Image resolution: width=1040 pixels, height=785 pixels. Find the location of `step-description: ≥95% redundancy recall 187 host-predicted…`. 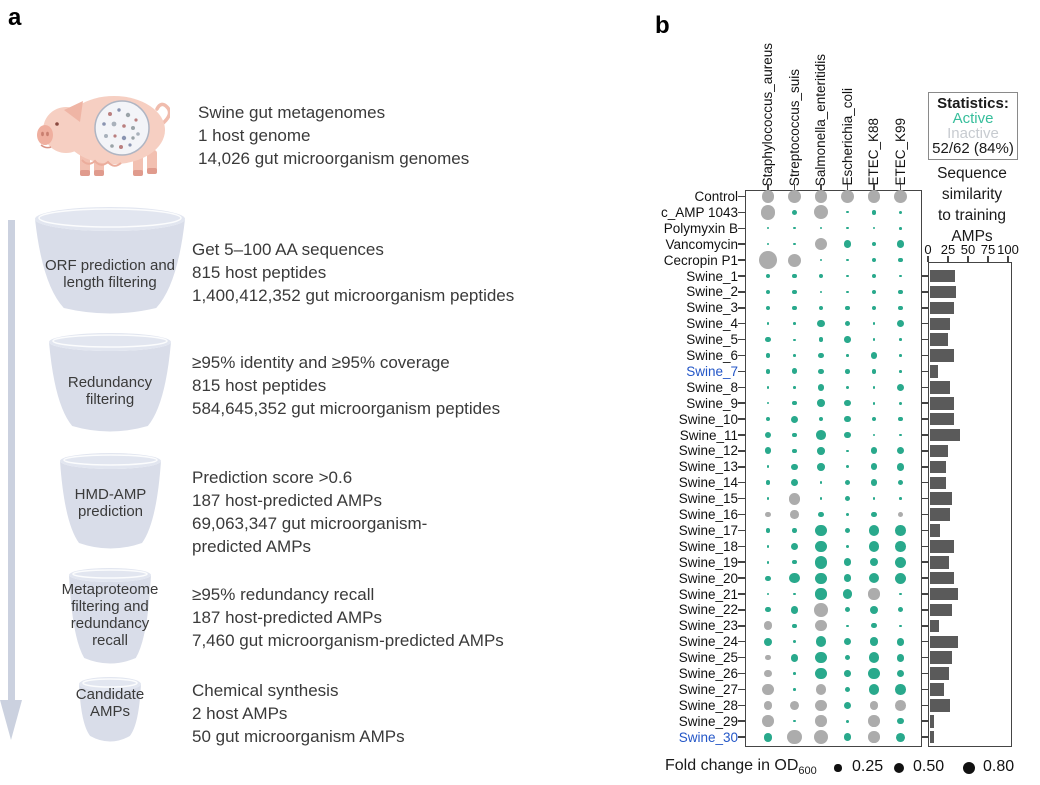

step-description: ≥95% redundancy recall 187 host-predicted… is located at coordinates (348, 617).